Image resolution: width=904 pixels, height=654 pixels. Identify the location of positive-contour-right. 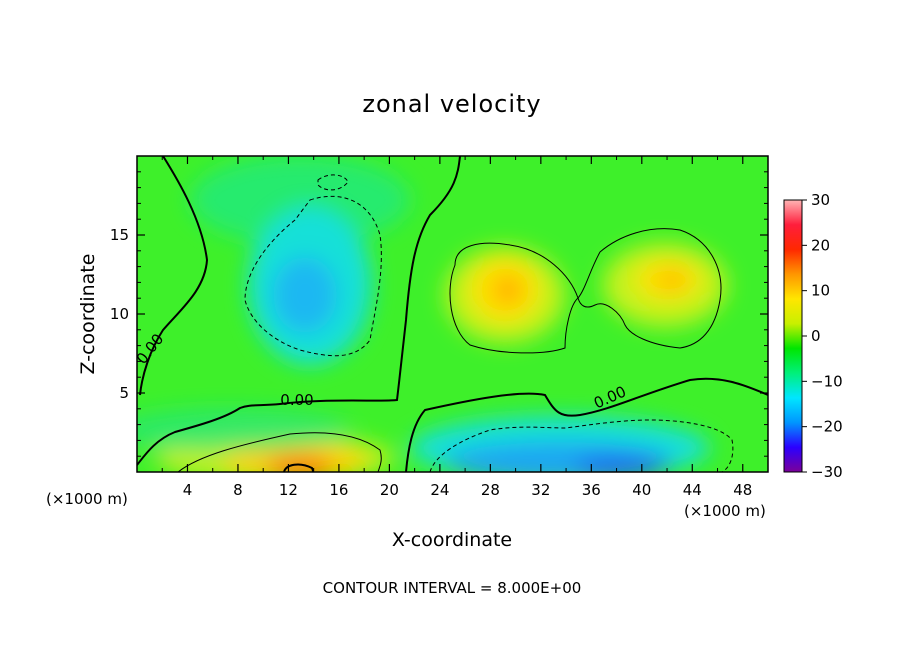
(649, 288).